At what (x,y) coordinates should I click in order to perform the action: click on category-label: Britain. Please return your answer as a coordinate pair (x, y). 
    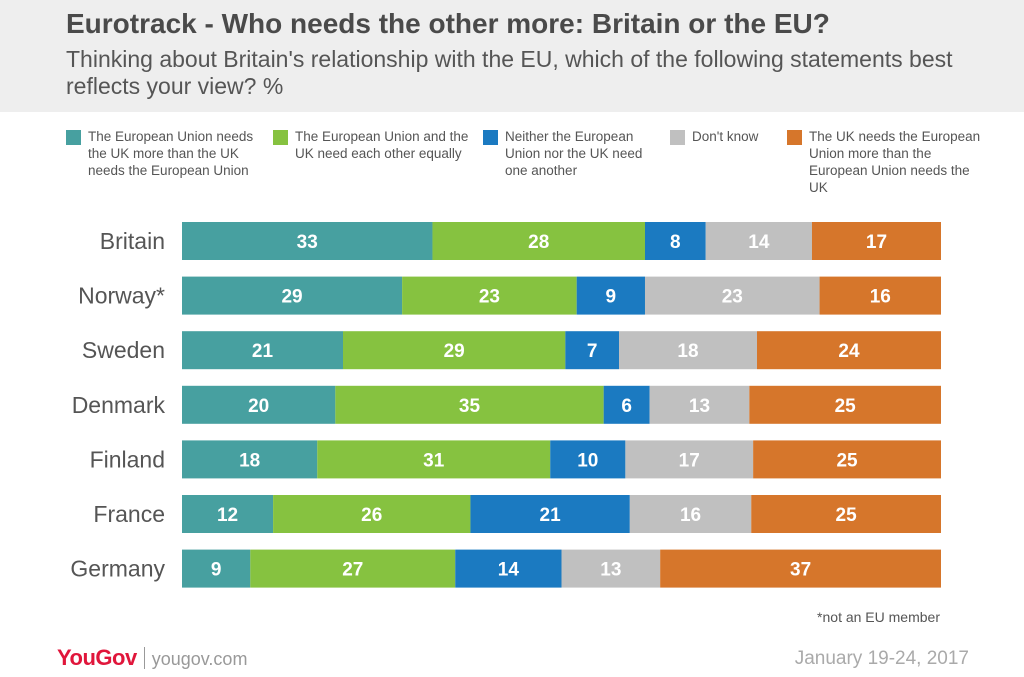
    Looking at the image, I should click on (132, 241).